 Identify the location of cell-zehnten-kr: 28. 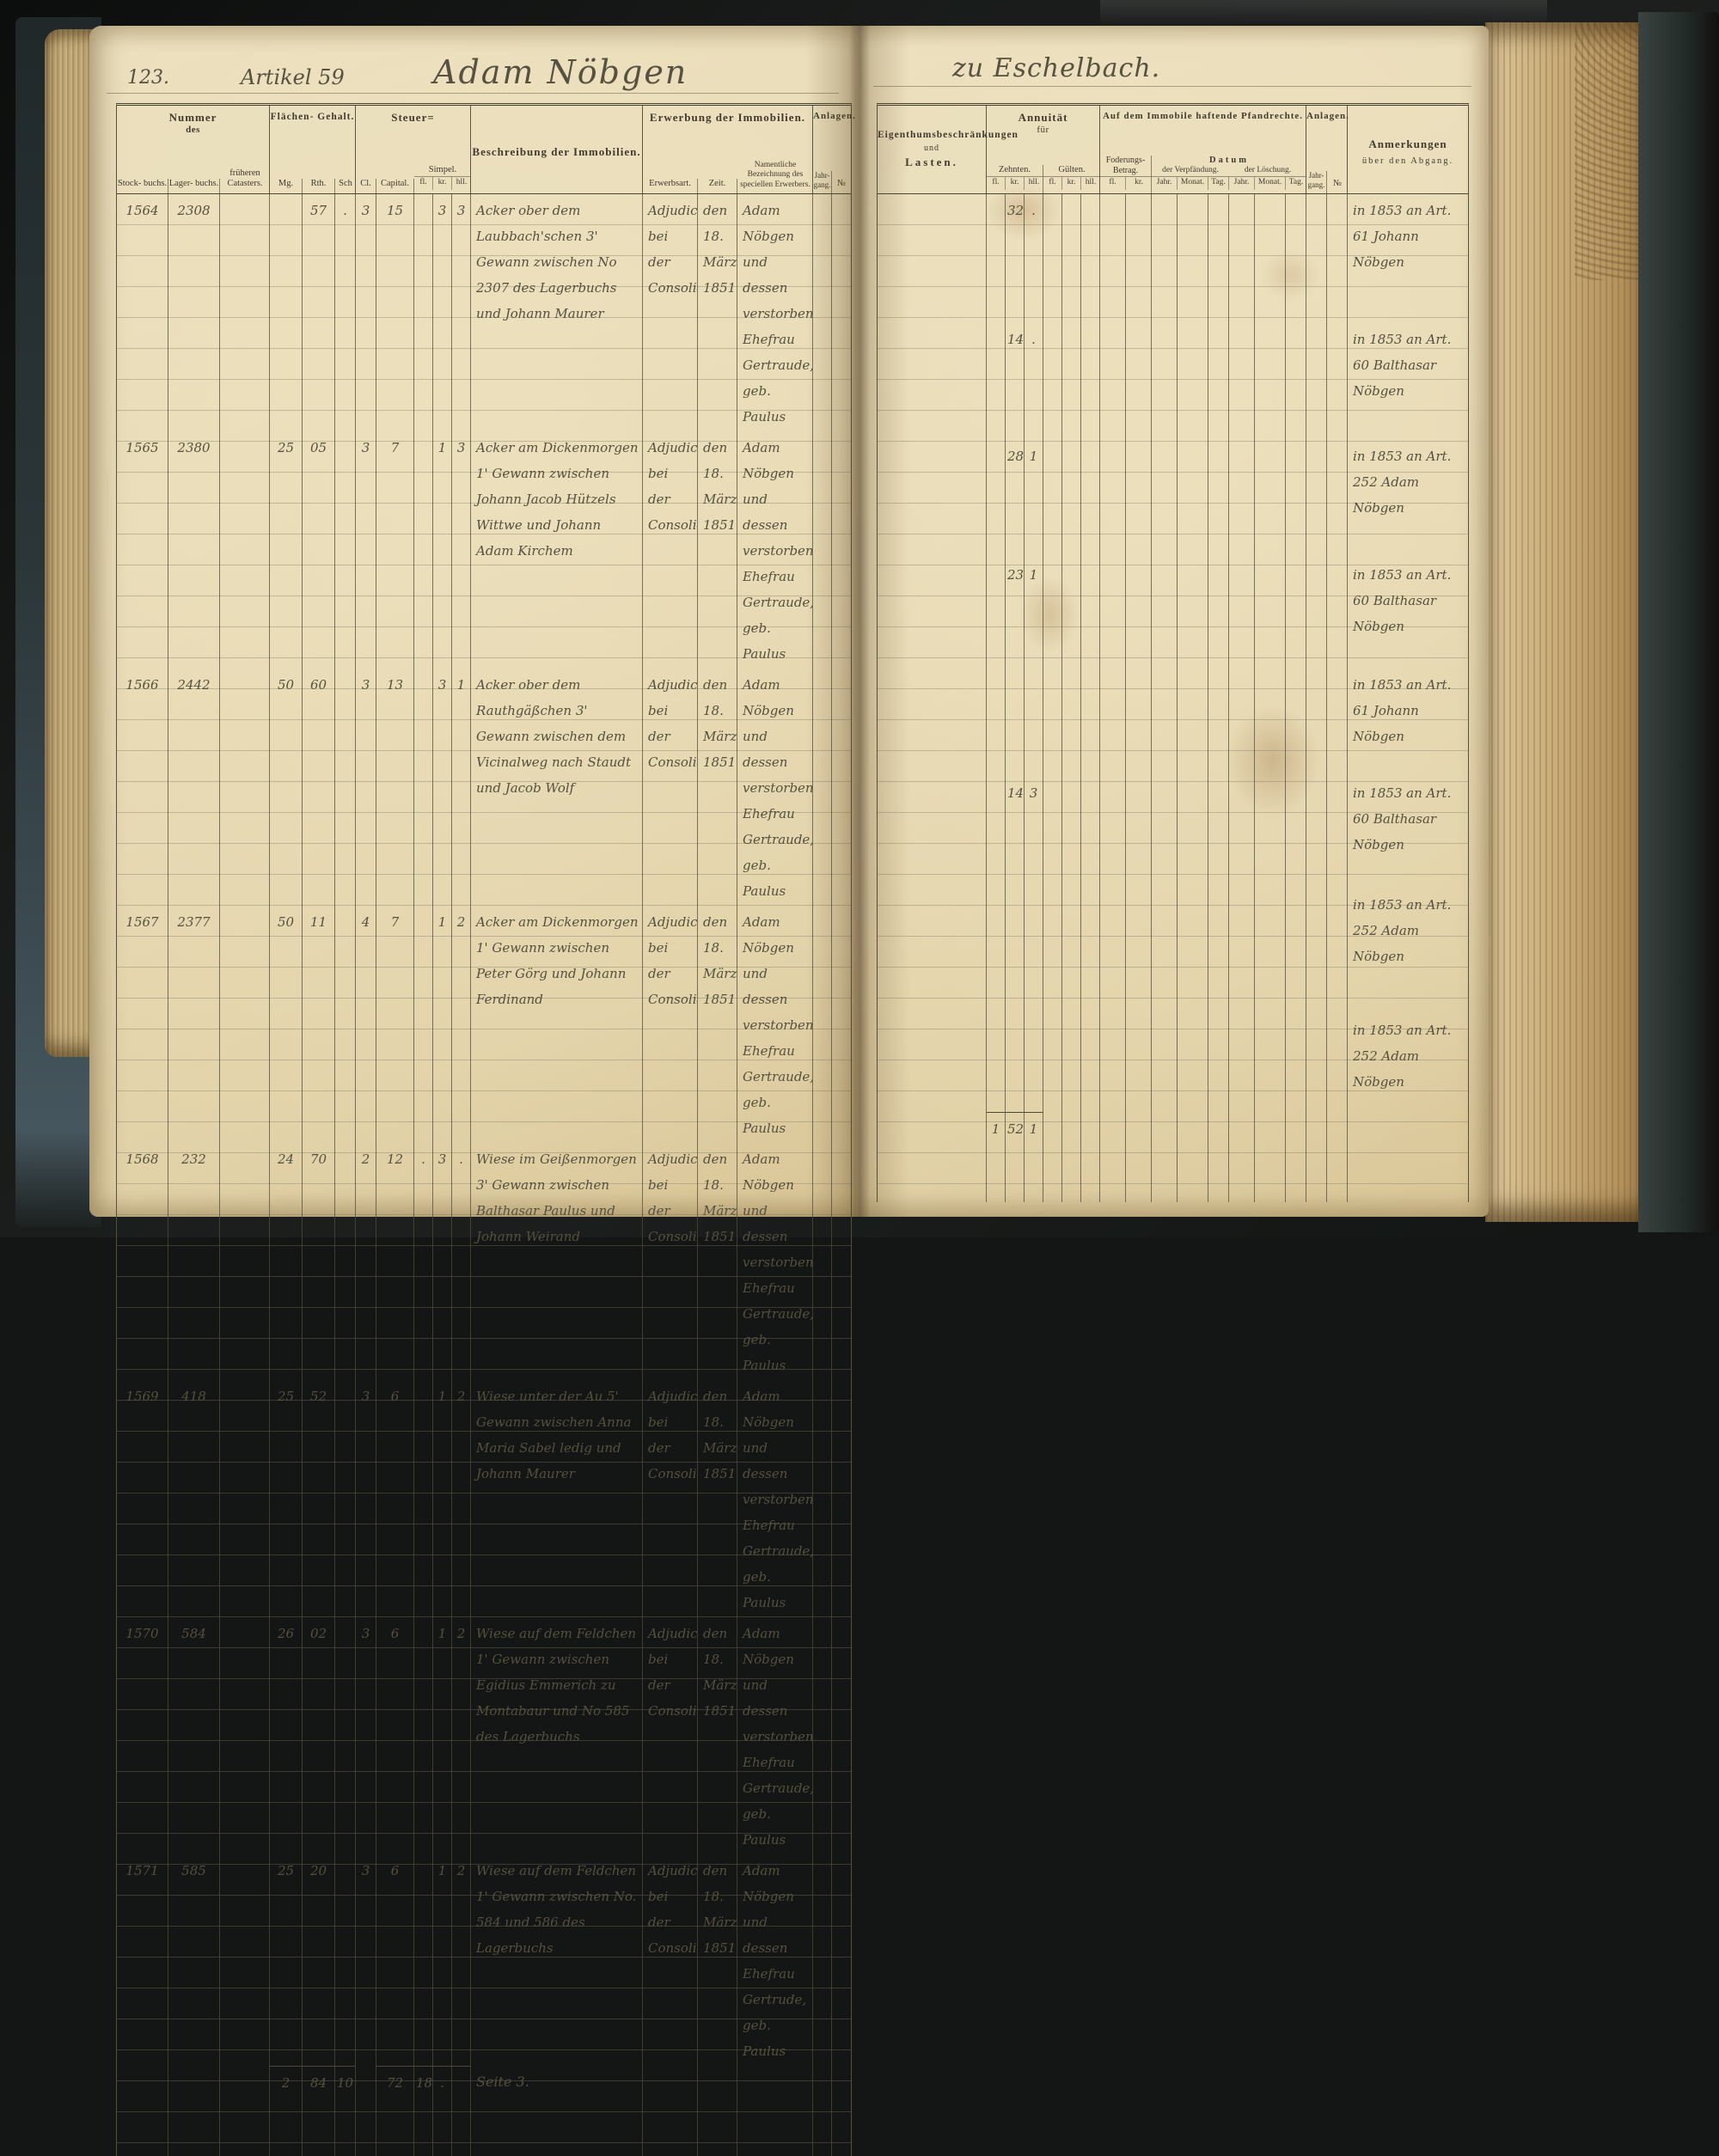
(1016, 499).